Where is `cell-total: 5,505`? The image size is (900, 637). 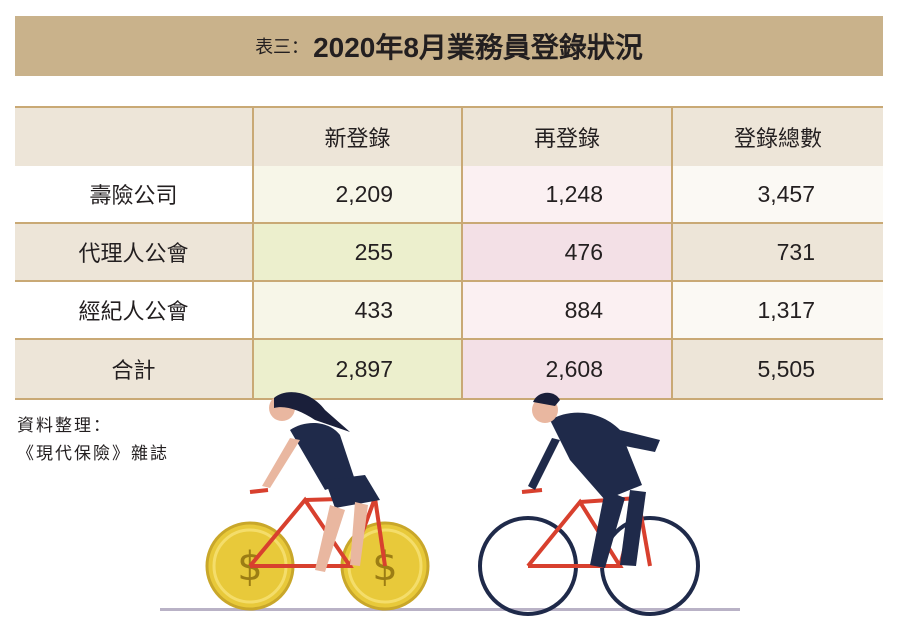
cell-total: 5,505 is located at coordinates (778, 369).